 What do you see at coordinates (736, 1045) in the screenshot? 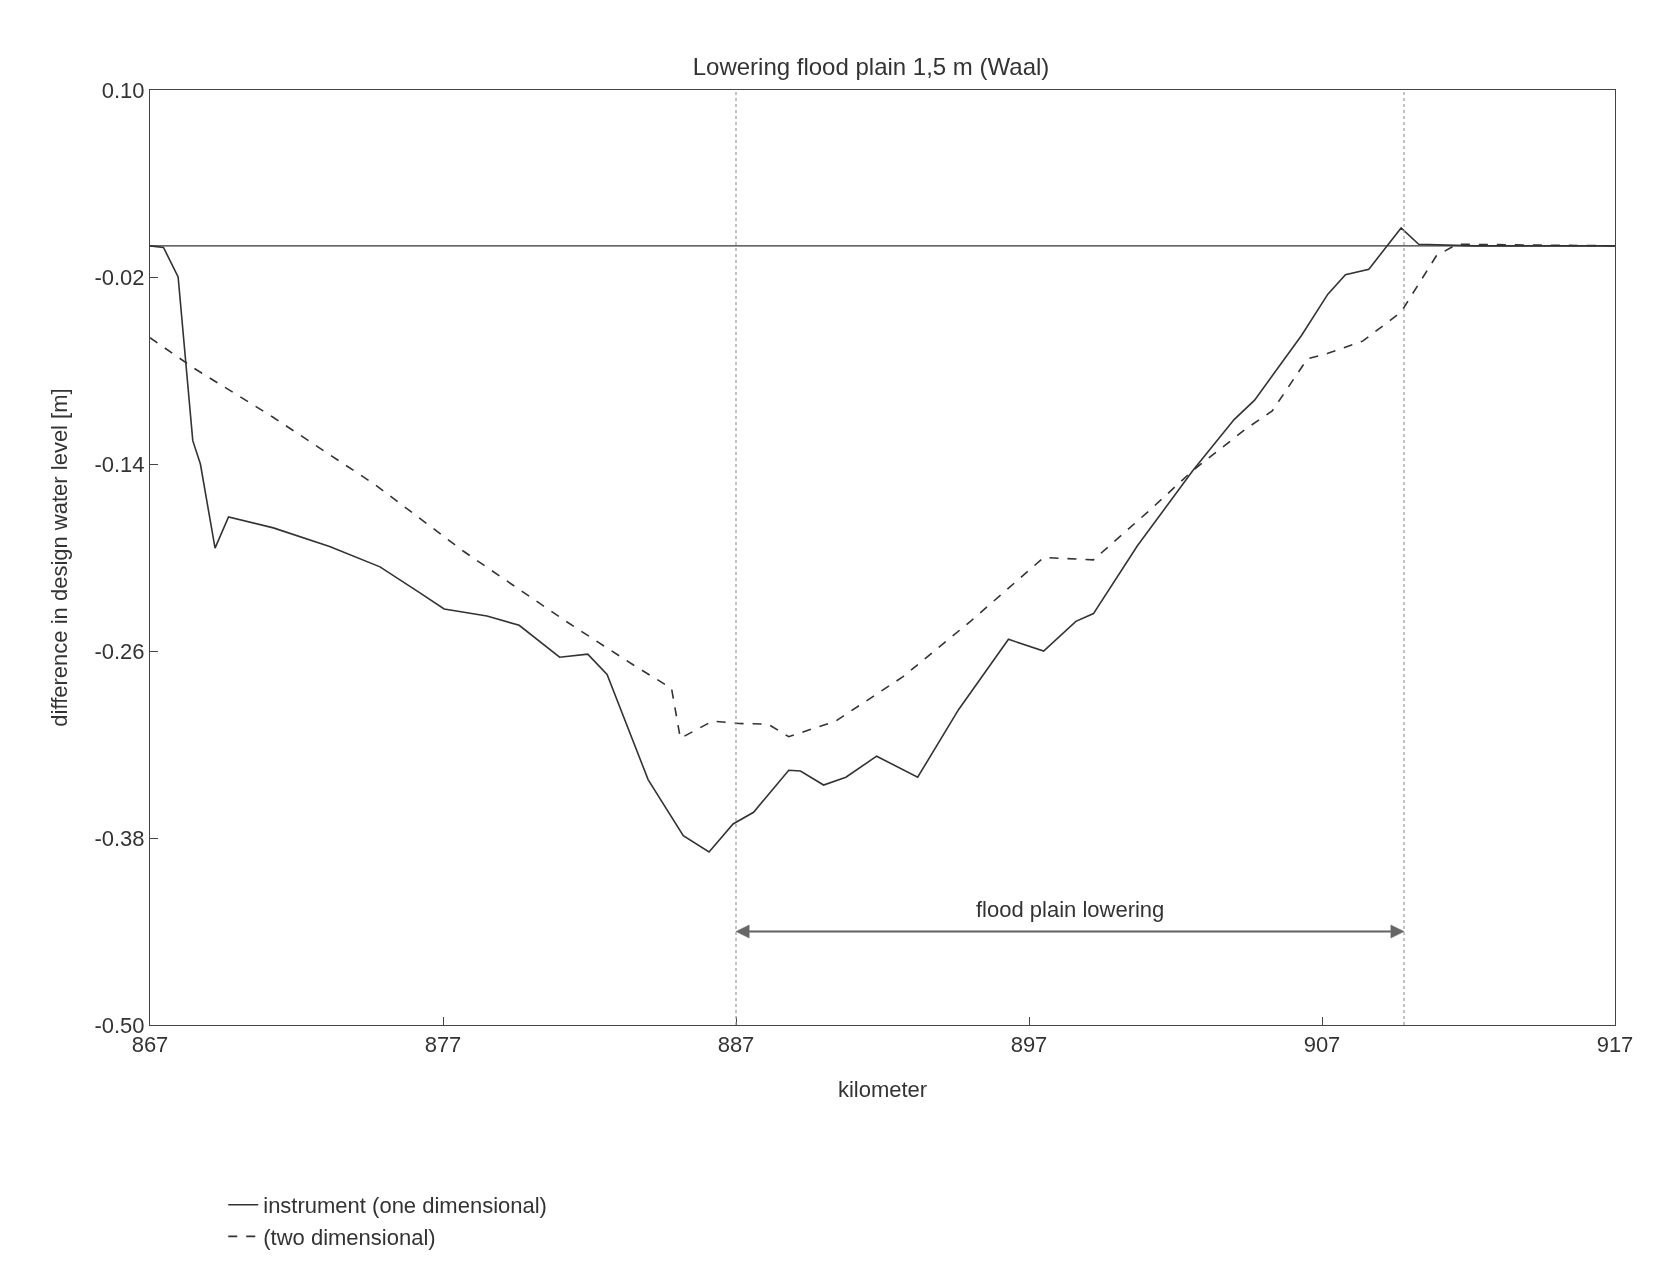
I see `x-tick-label: 887` at bounding box center [736, 1045].